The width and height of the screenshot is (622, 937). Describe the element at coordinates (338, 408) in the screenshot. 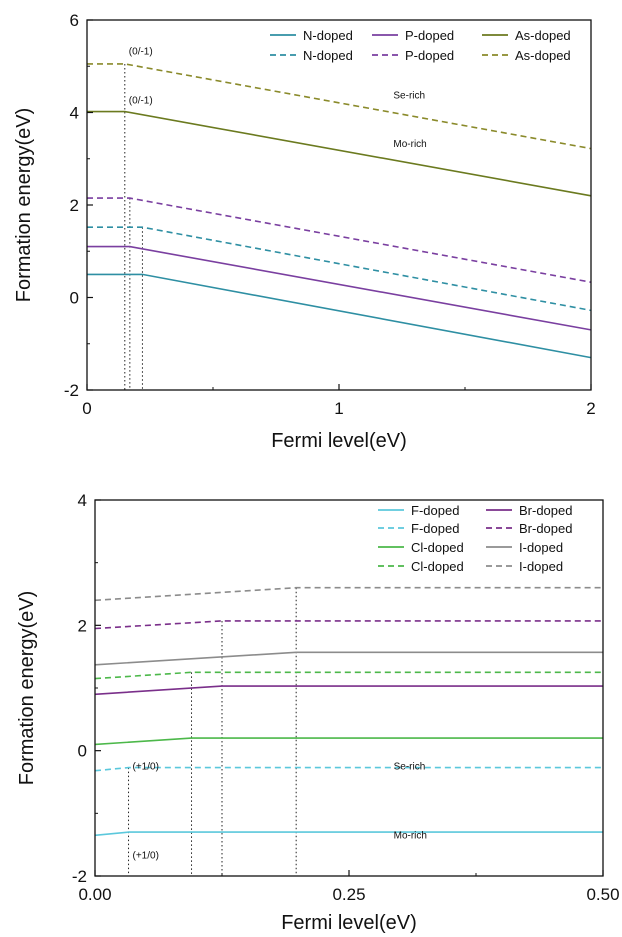

I see `x-tick-label: 1` at that location.